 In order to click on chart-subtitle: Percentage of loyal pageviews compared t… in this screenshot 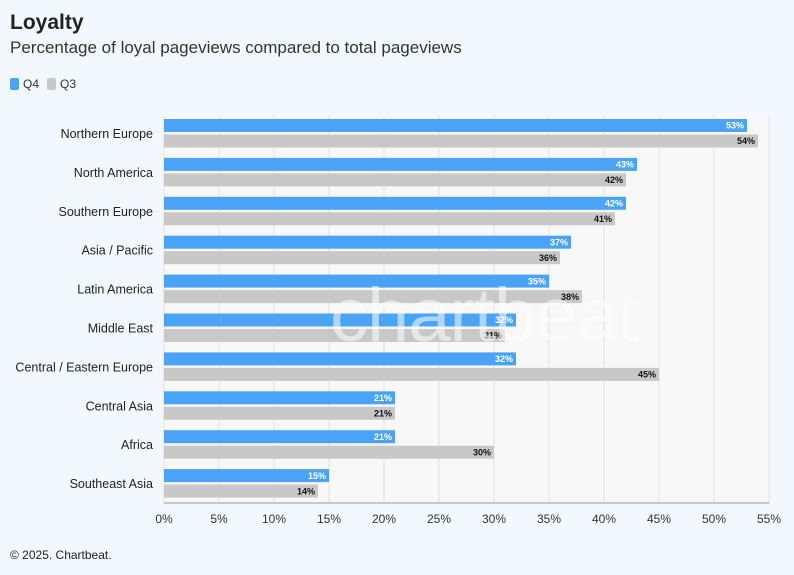, I will do `click(236, 47)`.